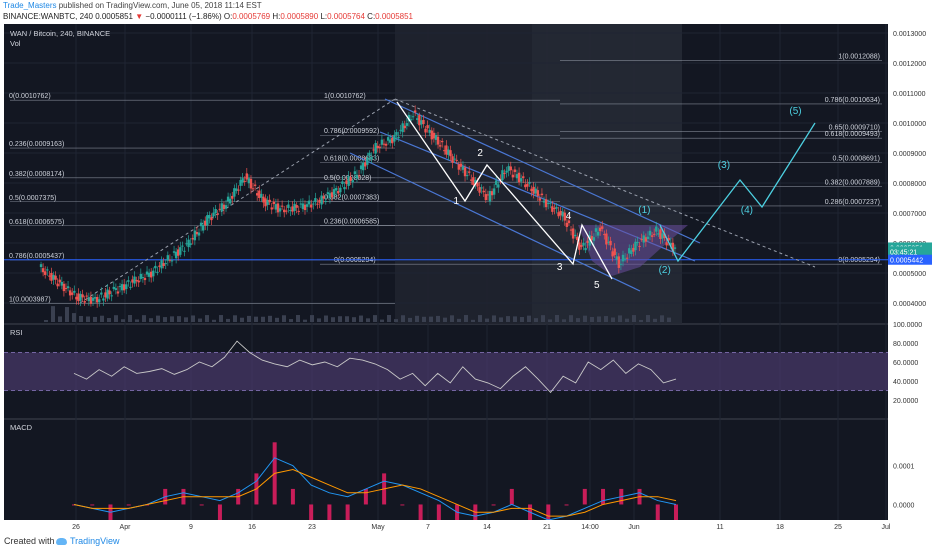 This screenshot has width=932, height=550. I want to click on chart-title: WAN / Bitcoin, 240, BINANCE, so click(60, 33).